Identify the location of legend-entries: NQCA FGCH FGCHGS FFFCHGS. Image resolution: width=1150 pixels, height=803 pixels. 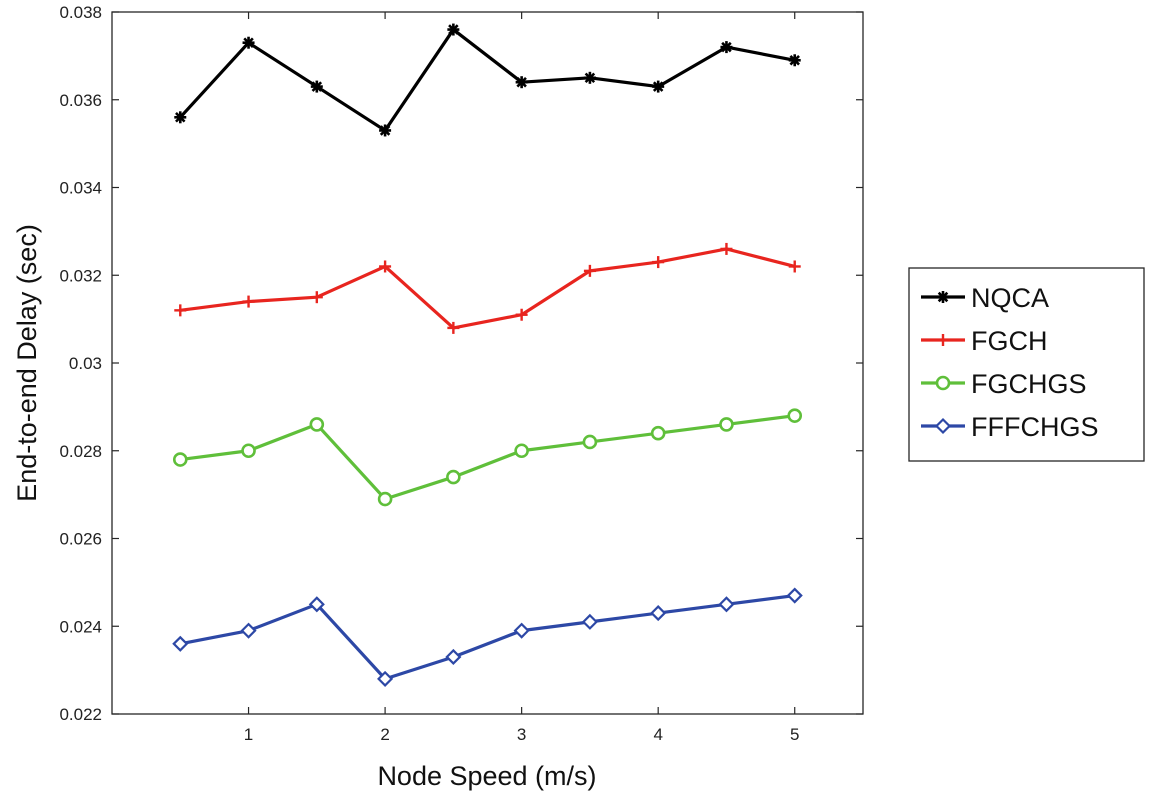
(1010, 362).